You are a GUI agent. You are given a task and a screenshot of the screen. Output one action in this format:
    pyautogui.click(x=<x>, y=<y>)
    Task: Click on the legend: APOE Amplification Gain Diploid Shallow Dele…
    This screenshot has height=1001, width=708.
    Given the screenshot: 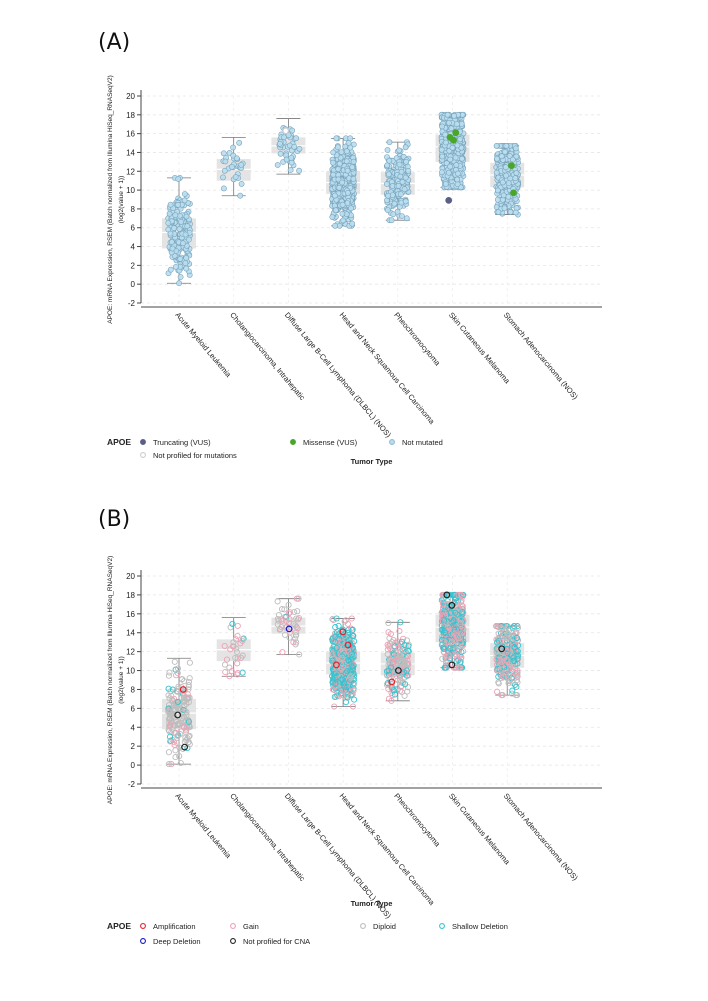 What is the action you would take?
    pyautogui.click(x=307, y=933)
    